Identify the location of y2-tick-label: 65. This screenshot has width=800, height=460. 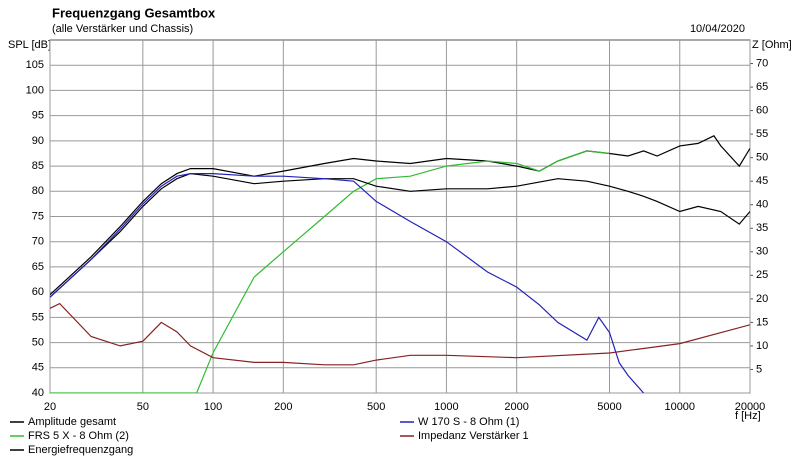
(762, 87).